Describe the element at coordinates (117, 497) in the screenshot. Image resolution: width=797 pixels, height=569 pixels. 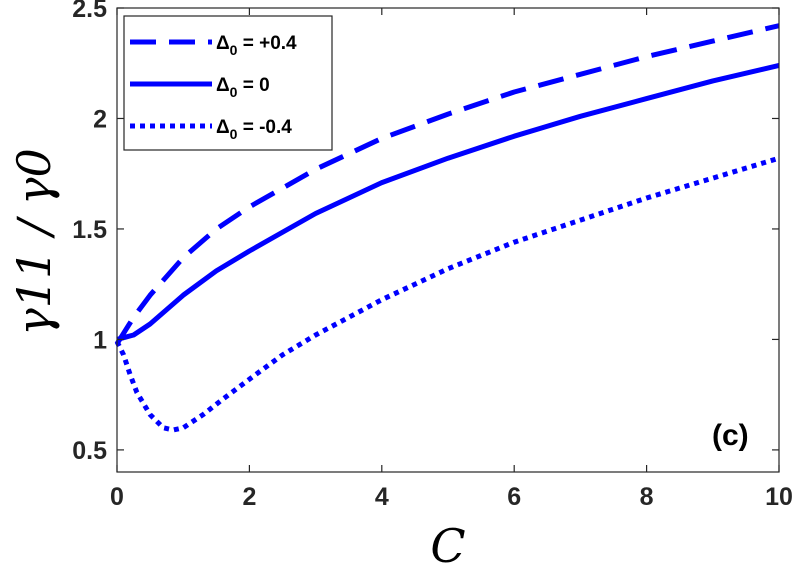
I see `x-tick-label: 0` at that location.